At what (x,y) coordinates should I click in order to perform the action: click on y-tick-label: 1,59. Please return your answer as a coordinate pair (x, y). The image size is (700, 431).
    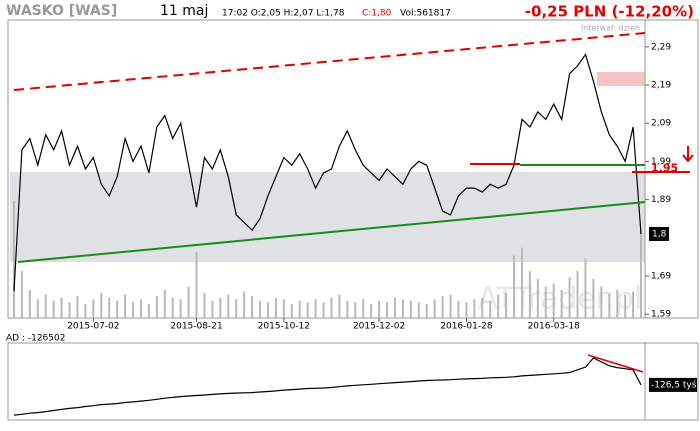
    Looking at the image, I should click on (661, 315).